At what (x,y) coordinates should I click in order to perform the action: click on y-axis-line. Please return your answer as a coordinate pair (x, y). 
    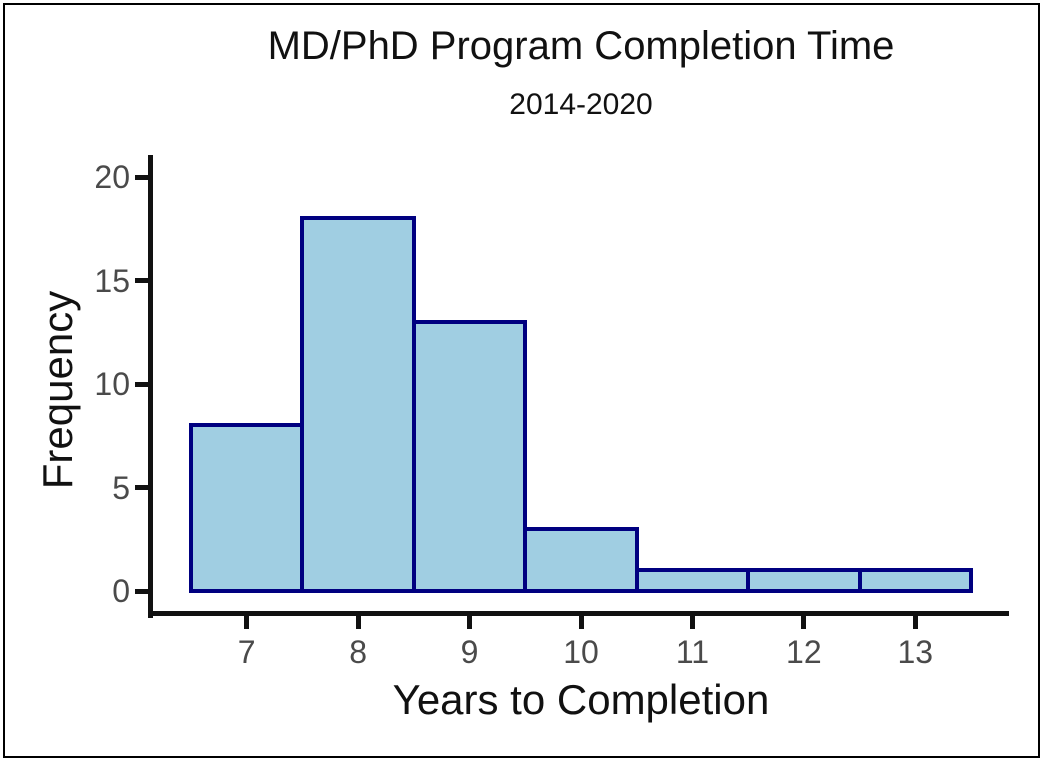
    Looking at the image, I should click on (150, 386).